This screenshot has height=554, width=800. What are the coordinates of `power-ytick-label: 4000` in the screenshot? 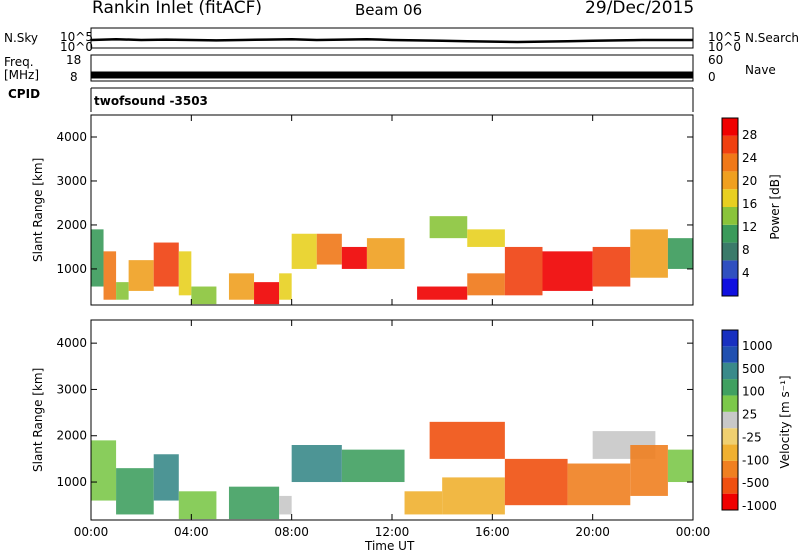 It's located at (71, 137).